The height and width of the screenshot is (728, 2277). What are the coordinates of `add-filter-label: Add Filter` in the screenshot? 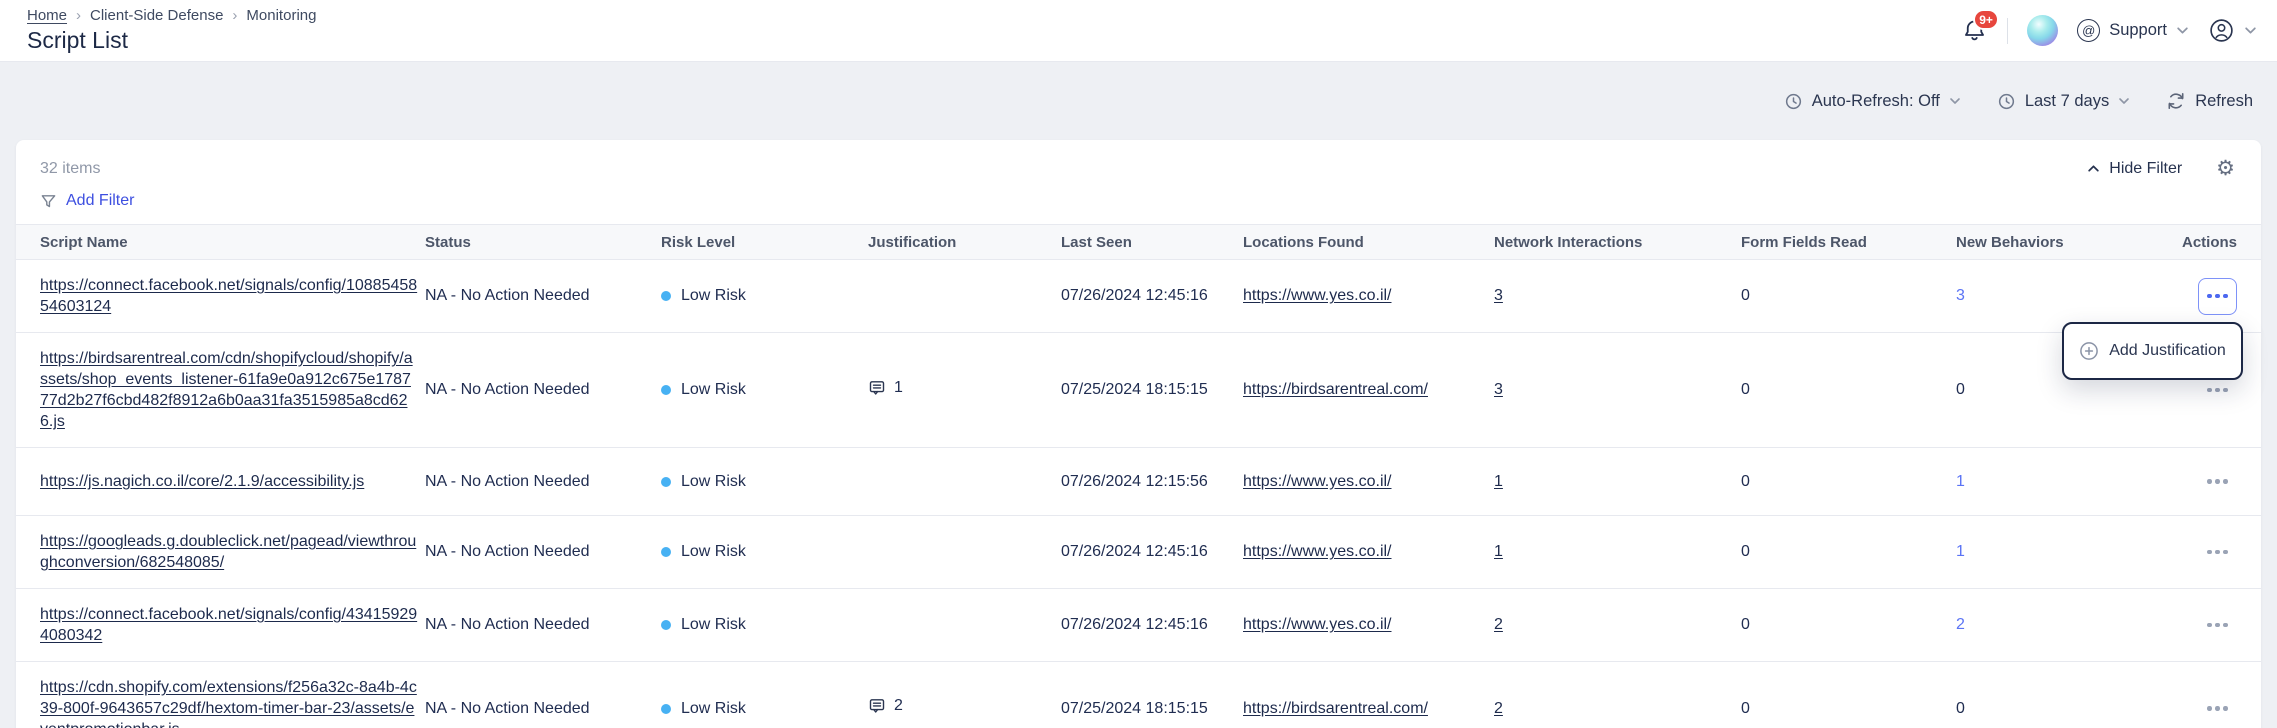 It's located at (100, 200).